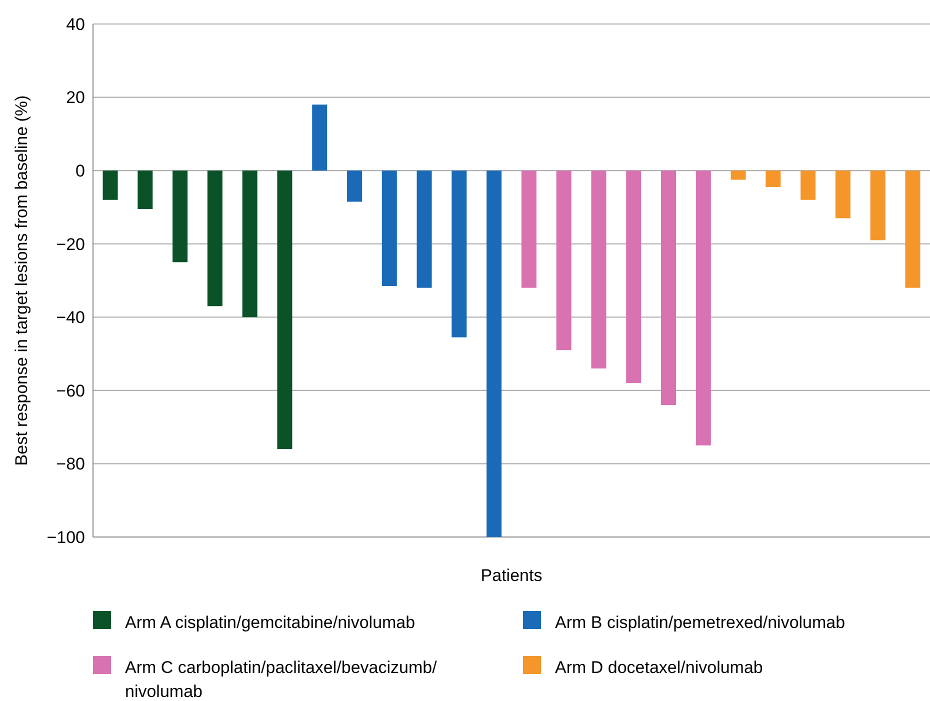 This screenshot has width=930, height=701. What do you see at coordinates (281, 679) in the screenshot?
I see `legend-label: Arm C carboplatin/paclitaxel/bevacizumb/nivolumab` at bounding box center [281, 679].